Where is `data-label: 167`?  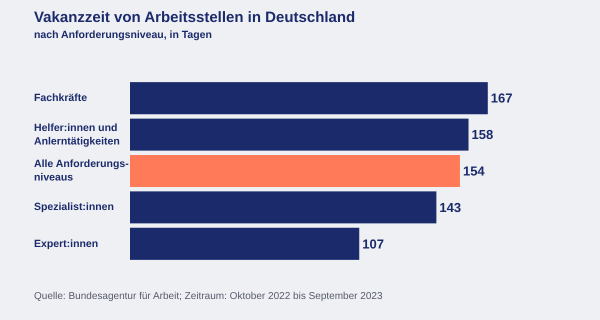 data-label: 167 is located at coordinates (501, 98).